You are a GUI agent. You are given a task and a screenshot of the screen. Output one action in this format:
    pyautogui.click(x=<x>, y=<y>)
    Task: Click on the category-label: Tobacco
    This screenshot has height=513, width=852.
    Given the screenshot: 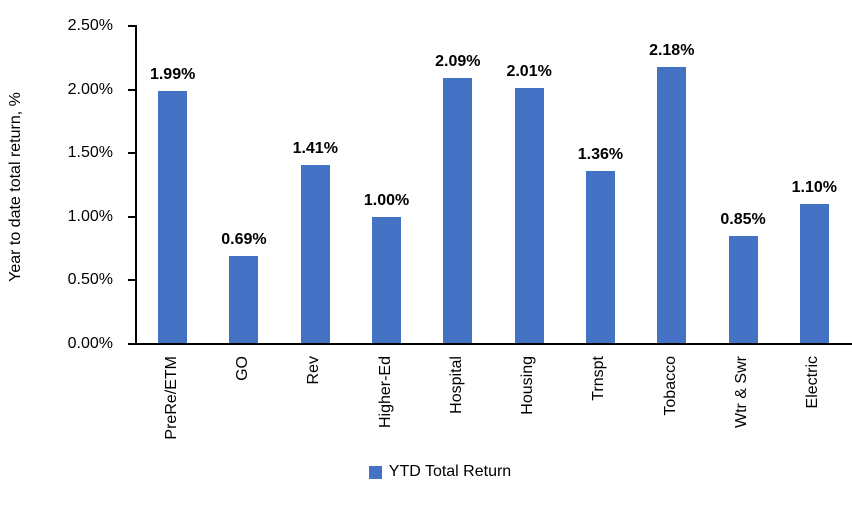 What is the action you would take?
    pyautogui.click(x=670, y=386)
    